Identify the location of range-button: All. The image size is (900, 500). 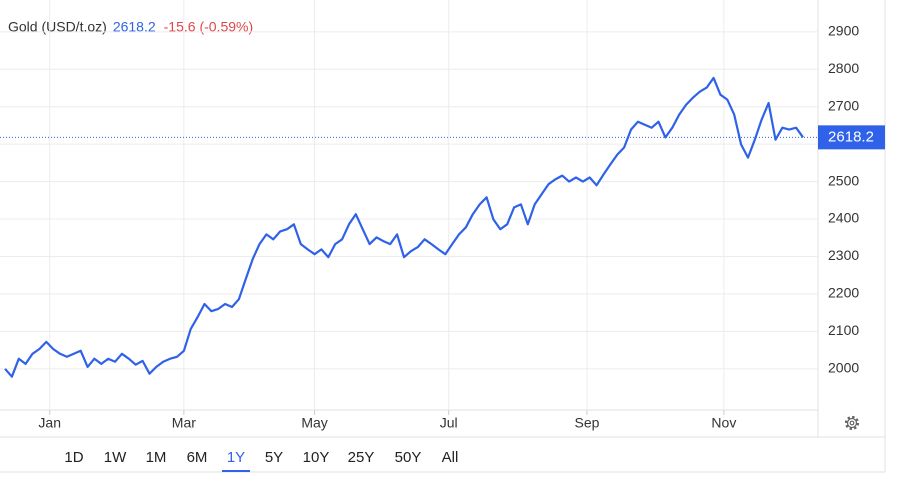
(450, 457).